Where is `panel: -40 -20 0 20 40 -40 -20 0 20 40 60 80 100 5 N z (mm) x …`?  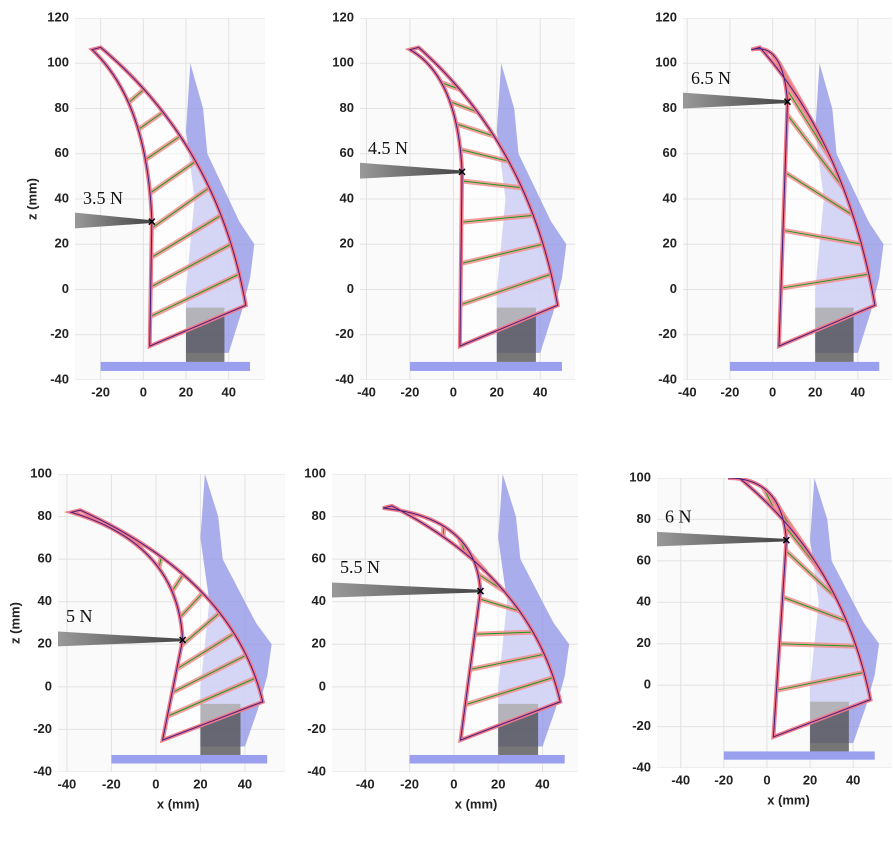
panel: -40 -20 0 20 40 -40 -20 0 20 40 60 80 100 5 N z (mm) x … is located at coordinates (146, 638).